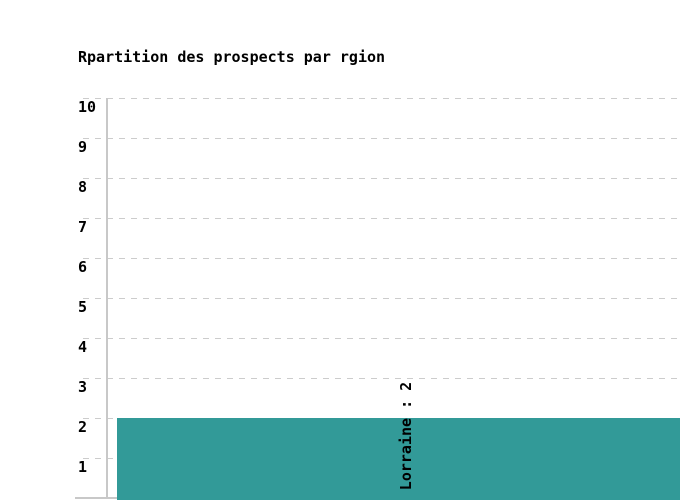 The height and width of the screenshot is (500, 680). What do you see at coordinates (83, 427) in the screenshot?
I see `y-tick-label-2: 2` at bounding box center [83, 427].